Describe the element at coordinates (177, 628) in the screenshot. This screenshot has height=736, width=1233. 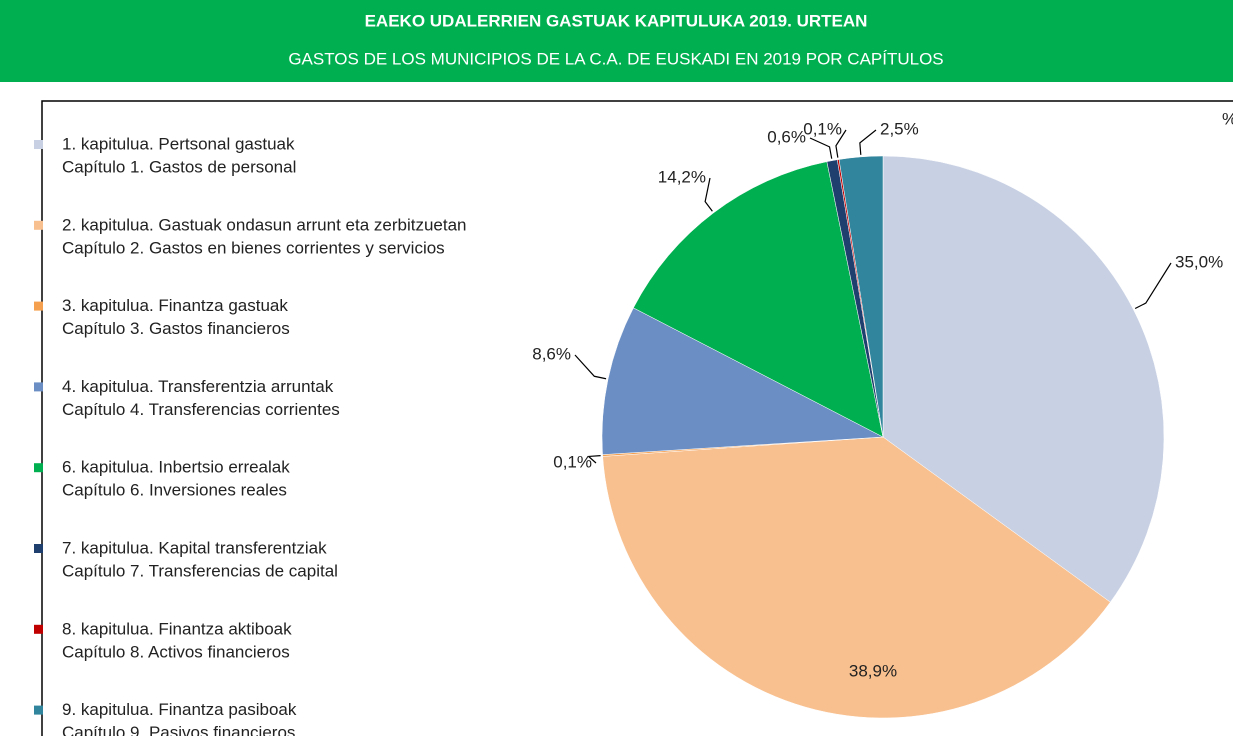
I see `legend-label: 8. kapitulua. Finantza aktiboak` at that location.